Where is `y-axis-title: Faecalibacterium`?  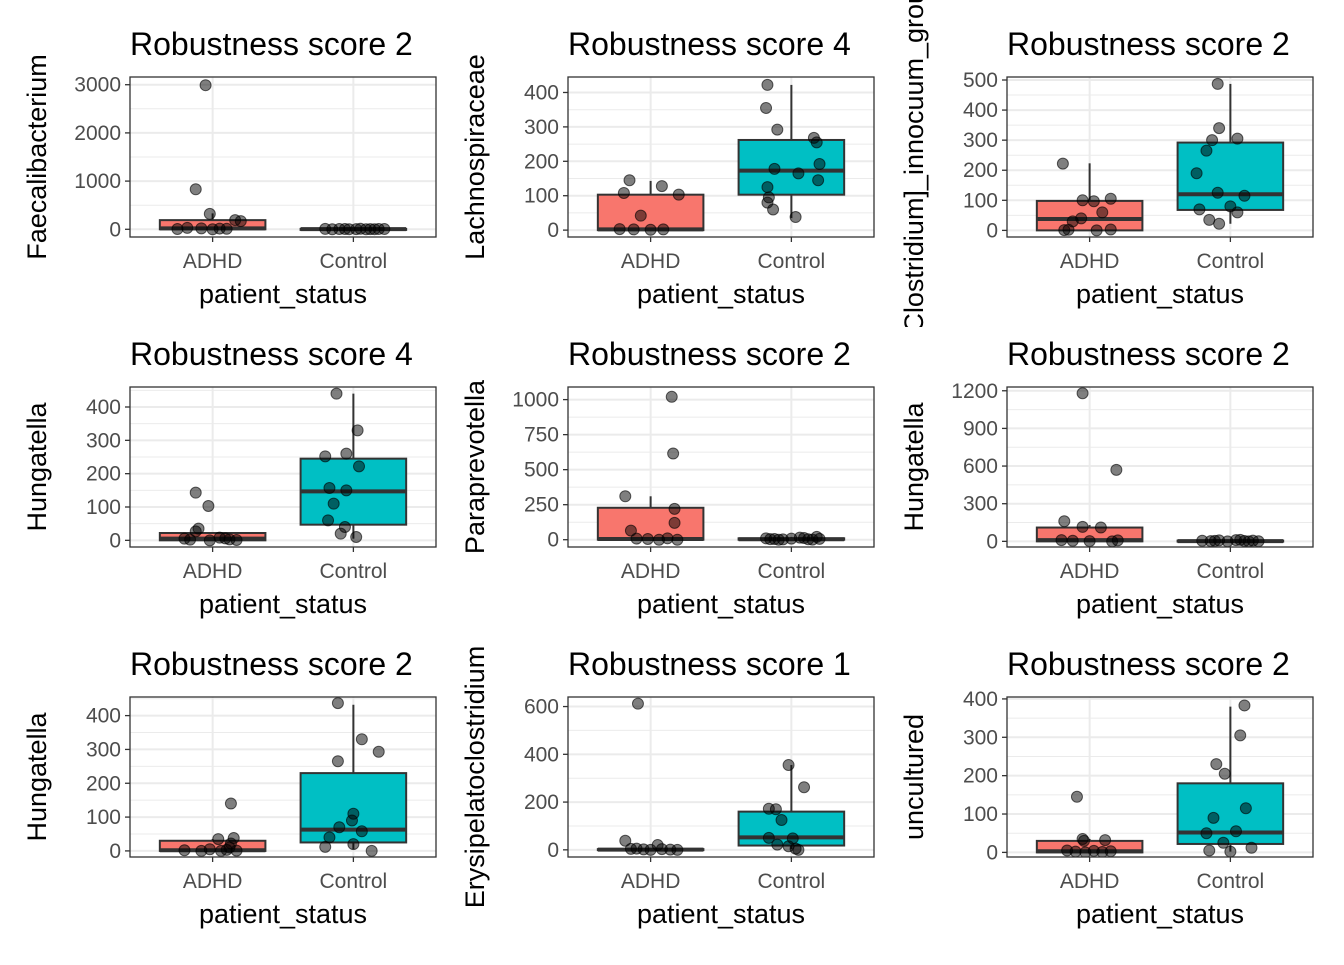 y-axis-title: Faecalibacterium is located at coordinates (37, 157).